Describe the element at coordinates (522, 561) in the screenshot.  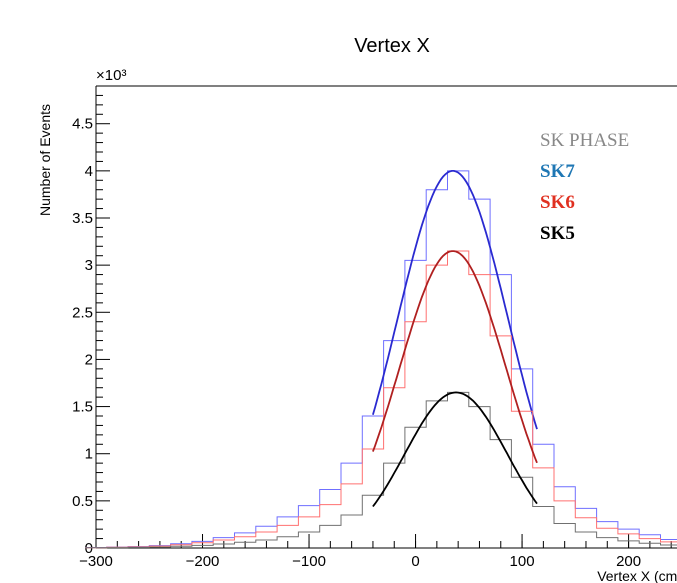
I see `x-tick-label: 100` at that location.